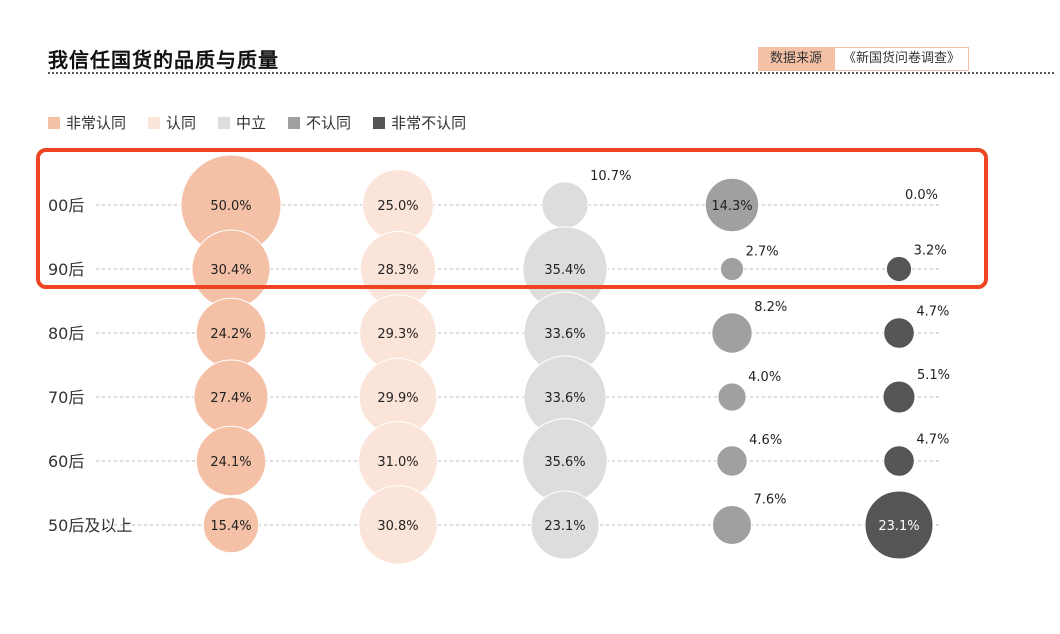 The height and width of the screenshot is (634, 1060). Describe the element at coordinates (765, 440) in the screenshot. I see `data-label: 4.6%` at that location.